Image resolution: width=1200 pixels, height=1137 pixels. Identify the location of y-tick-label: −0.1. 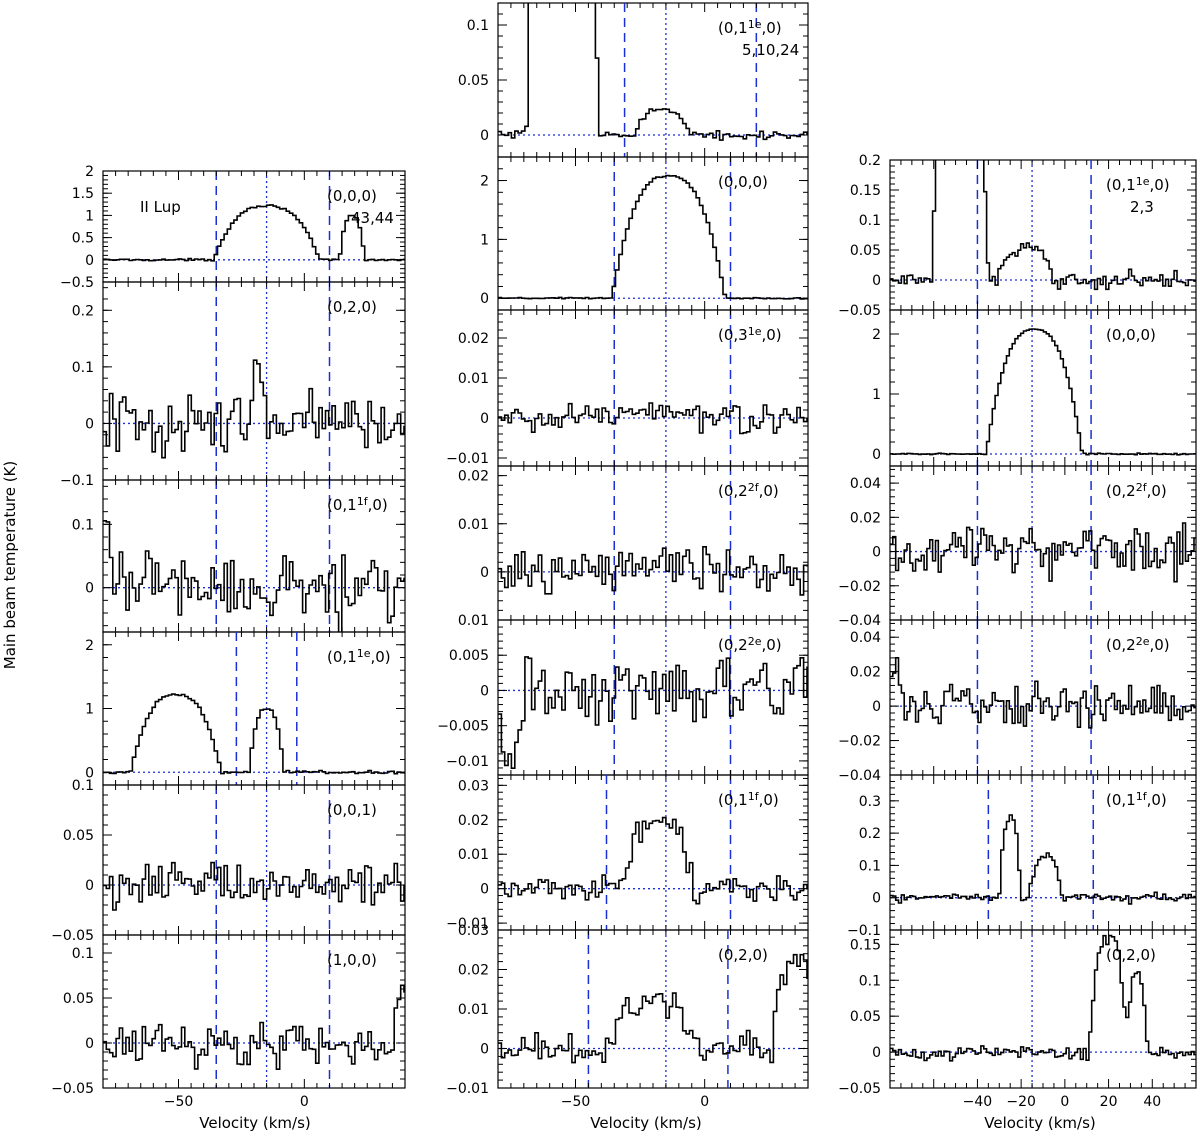
(864, 931).